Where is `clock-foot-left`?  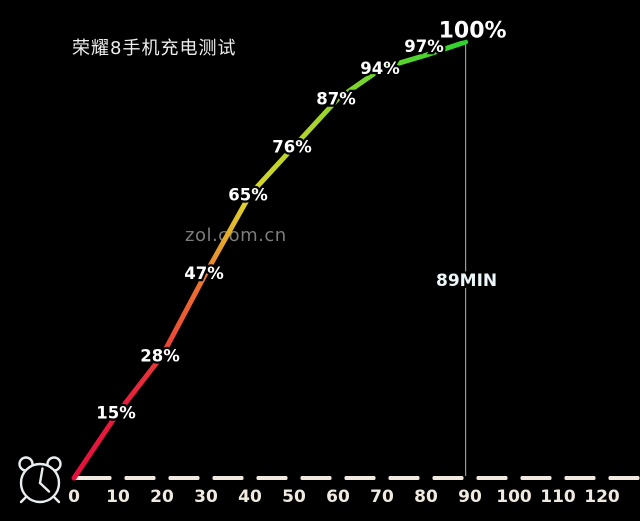 clock-foot-left is located at coordinates (23, 499).